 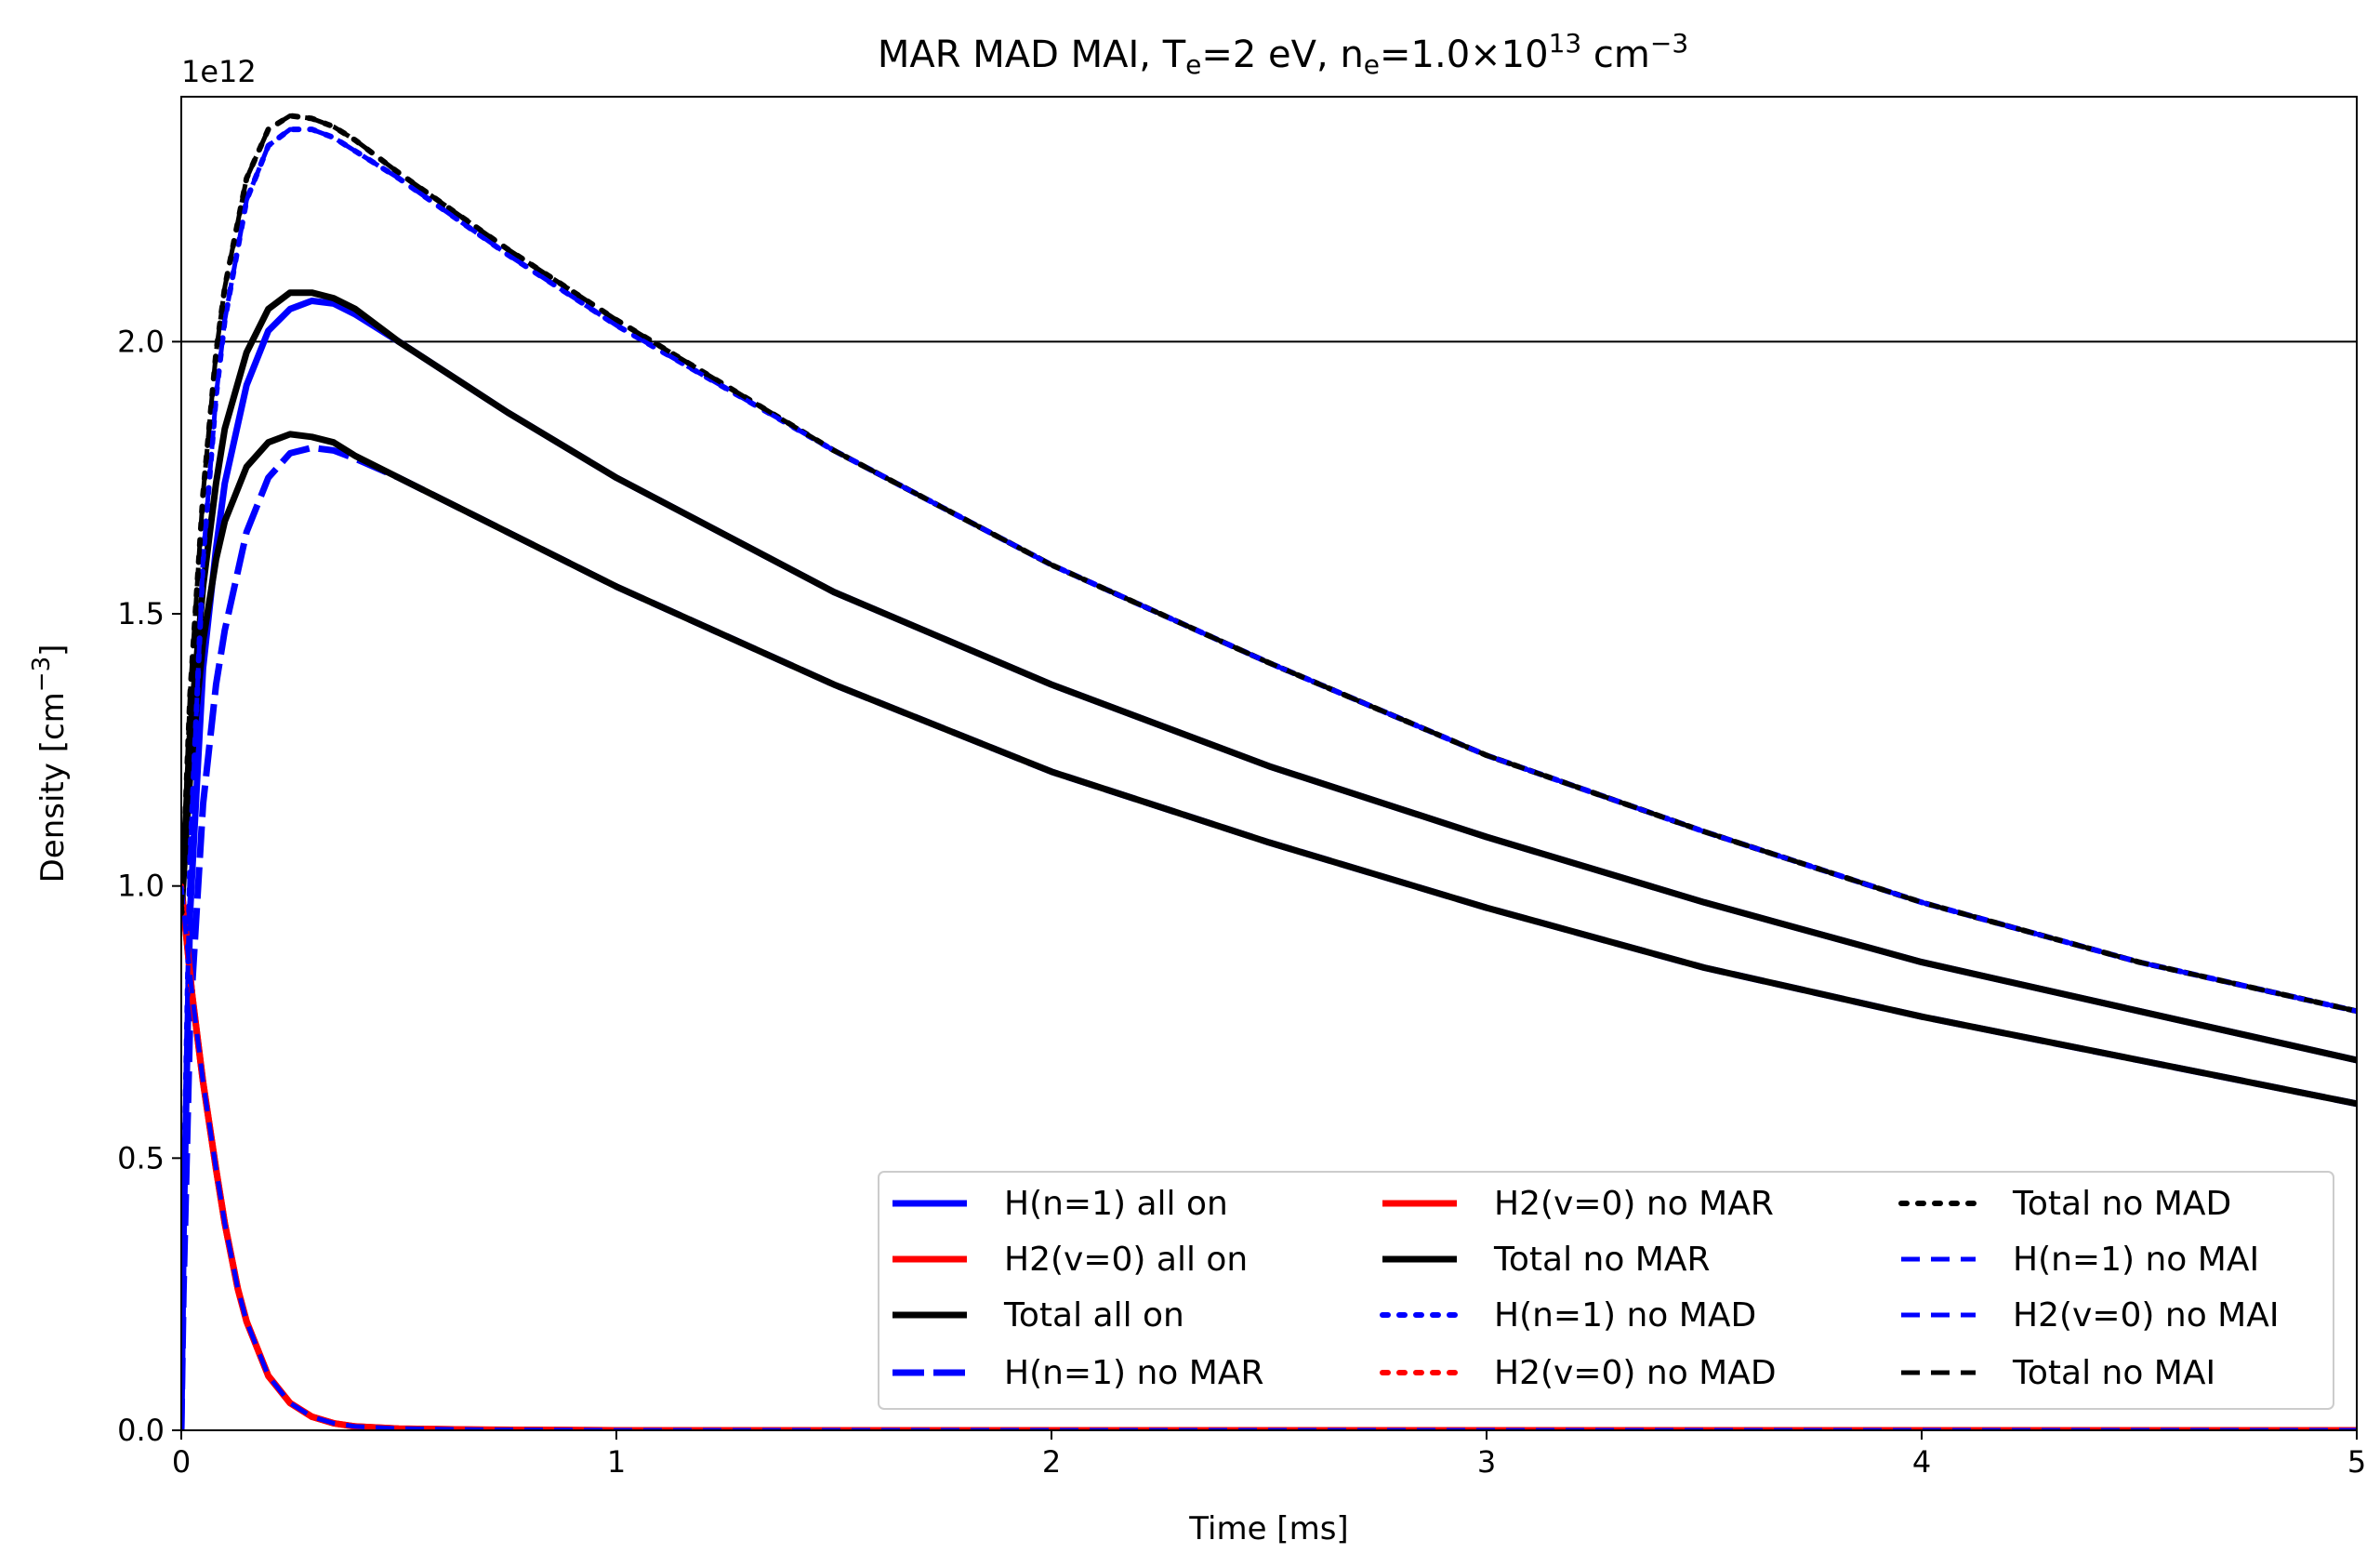 I want to click on x-tick-label: 5, so click(x=2356, y=1462).